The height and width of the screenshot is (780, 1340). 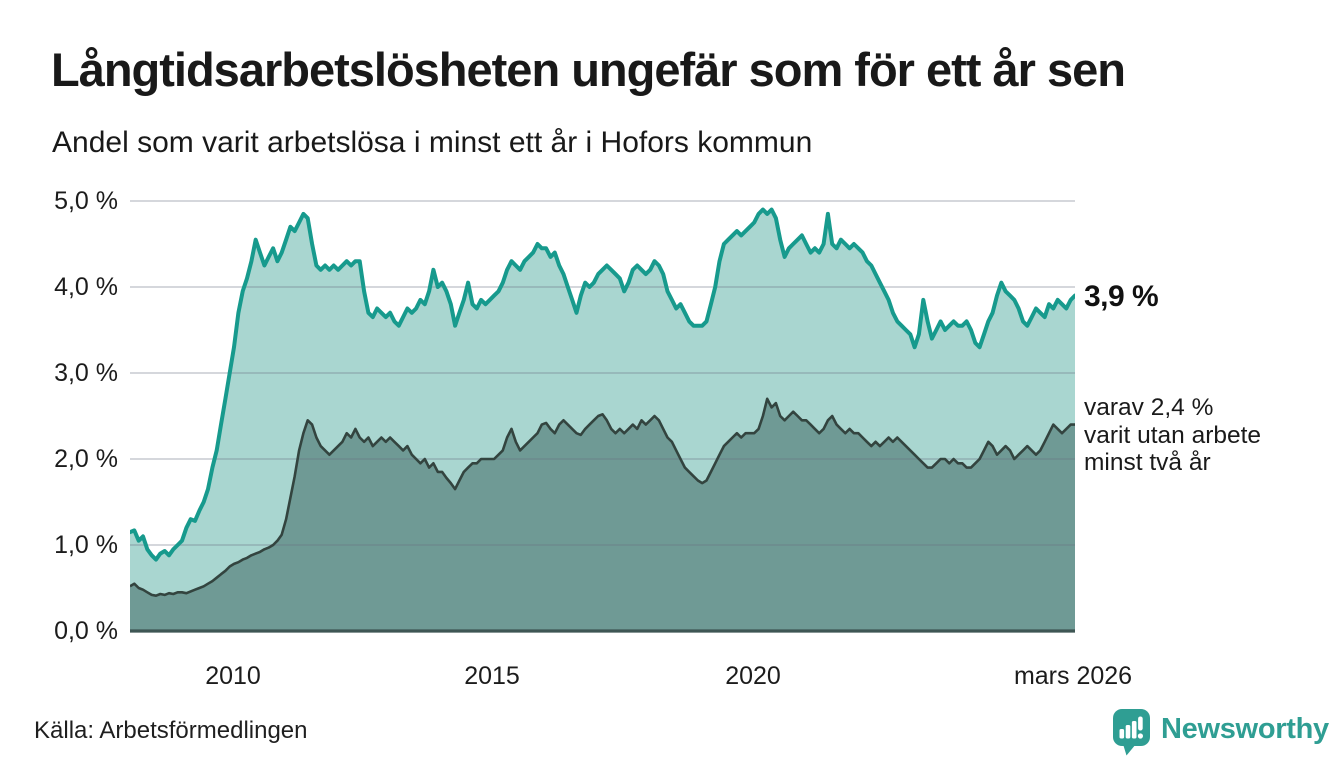 I want to click on y-tick-1: 1,0 %, so click(x=86, y=545).